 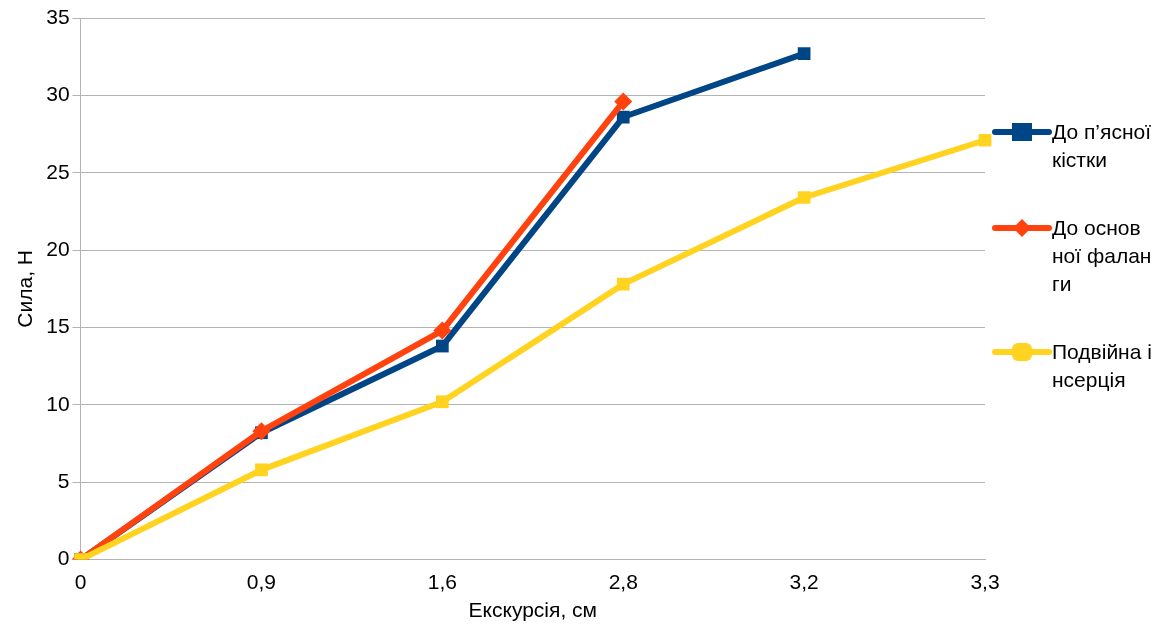 What do you see at coordinates (985, 581) in the screenshot?
I see `x-tick-label: 3,3` at bounding box center [985, 581].